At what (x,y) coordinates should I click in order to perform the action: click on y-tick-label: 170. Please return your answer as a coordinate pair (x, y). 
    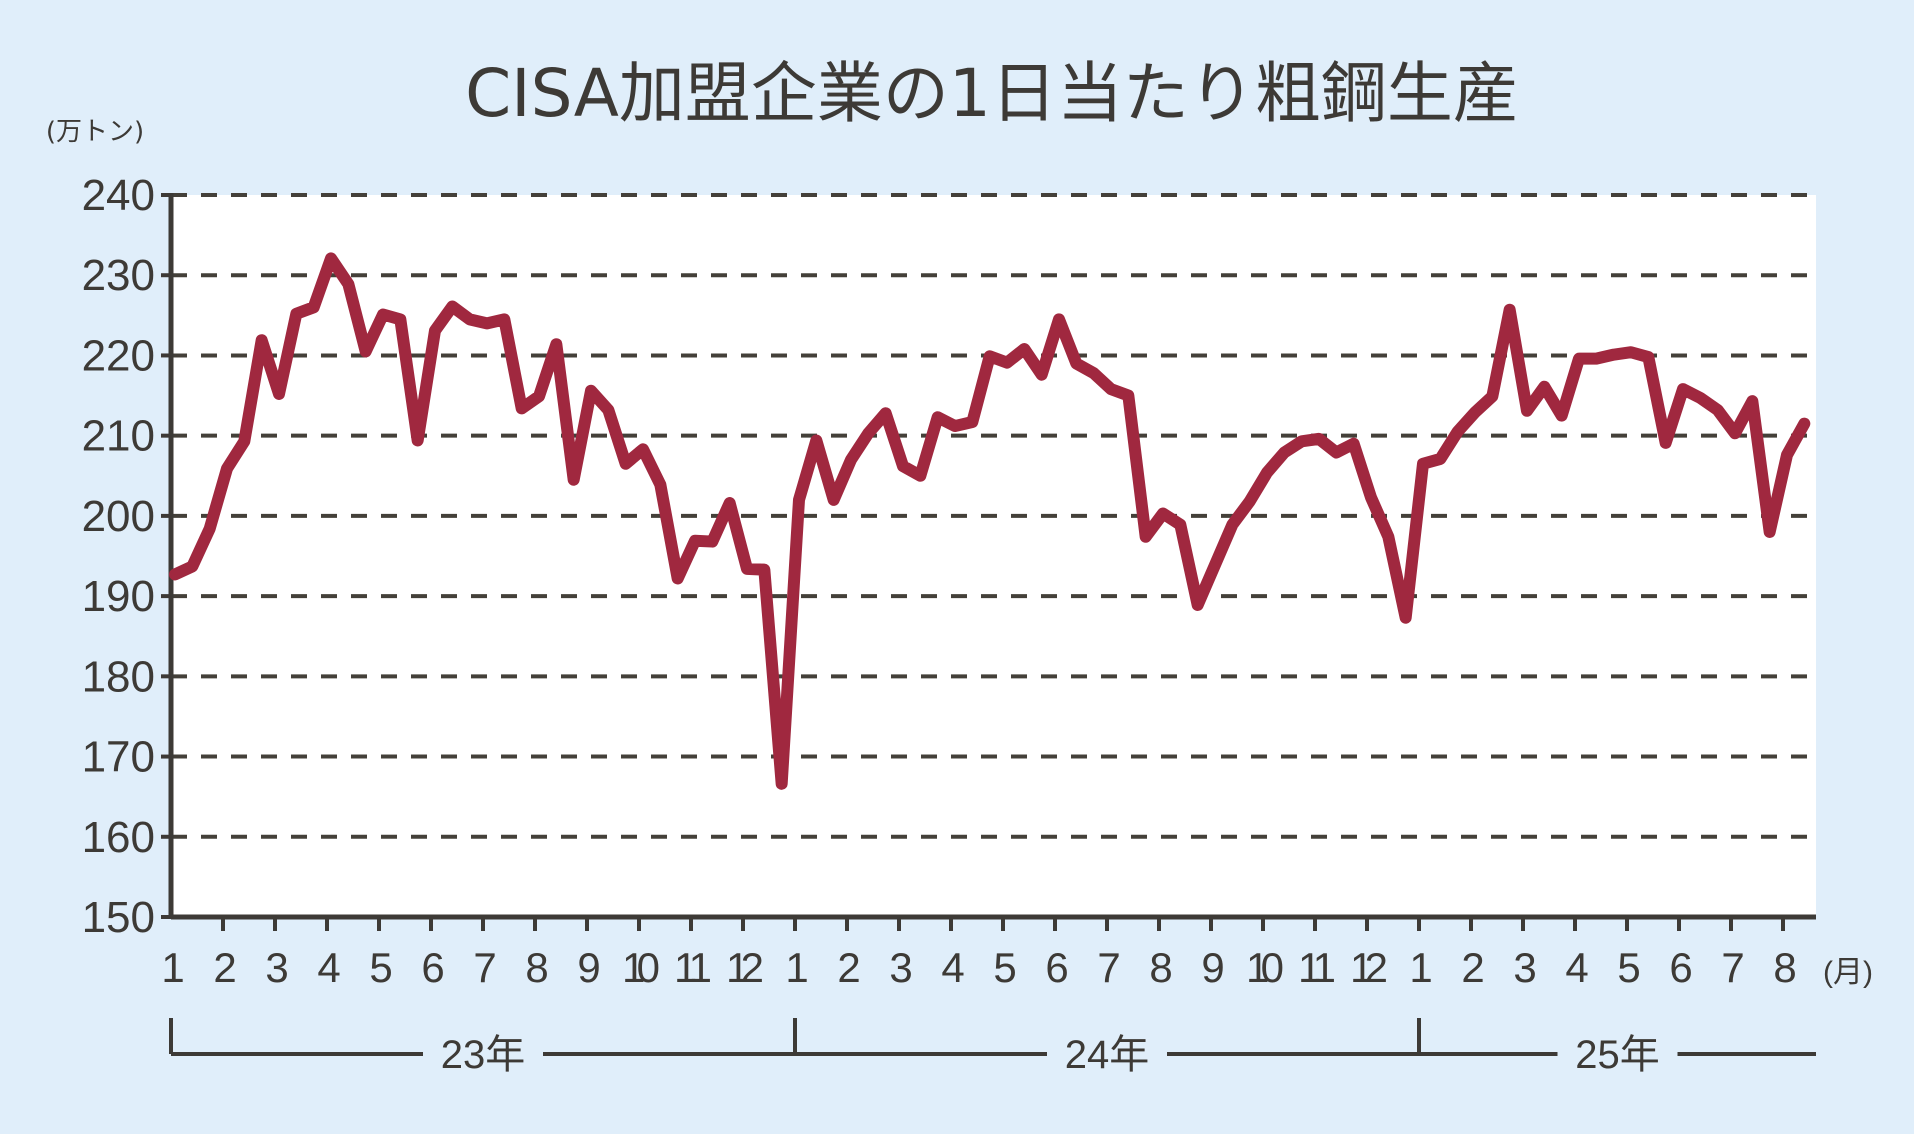
    Looking at the image, I should click on (118, 757).